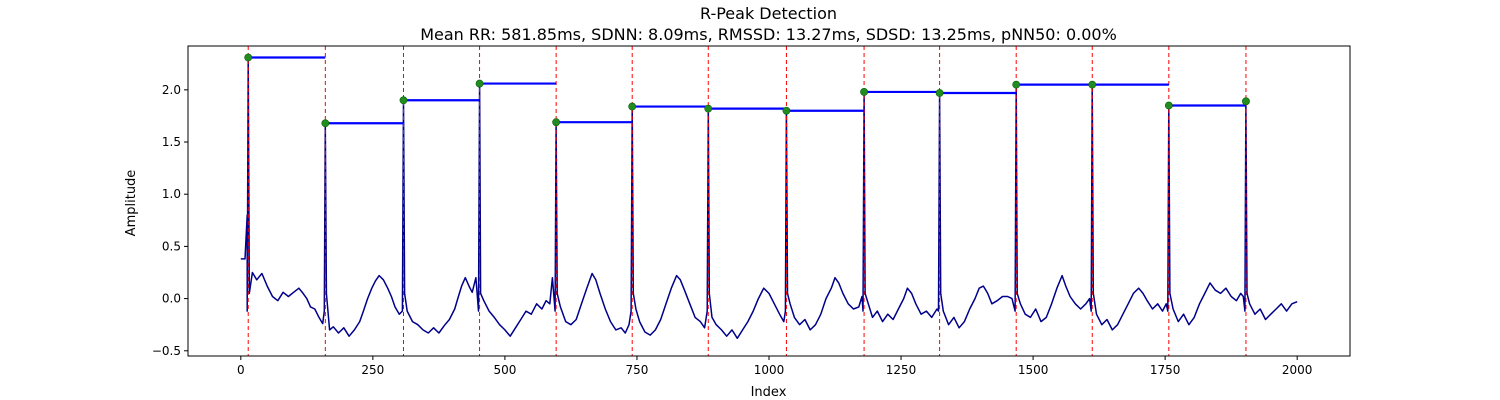  I want to click on y-tick-label: 1.0, so click(171, 194).